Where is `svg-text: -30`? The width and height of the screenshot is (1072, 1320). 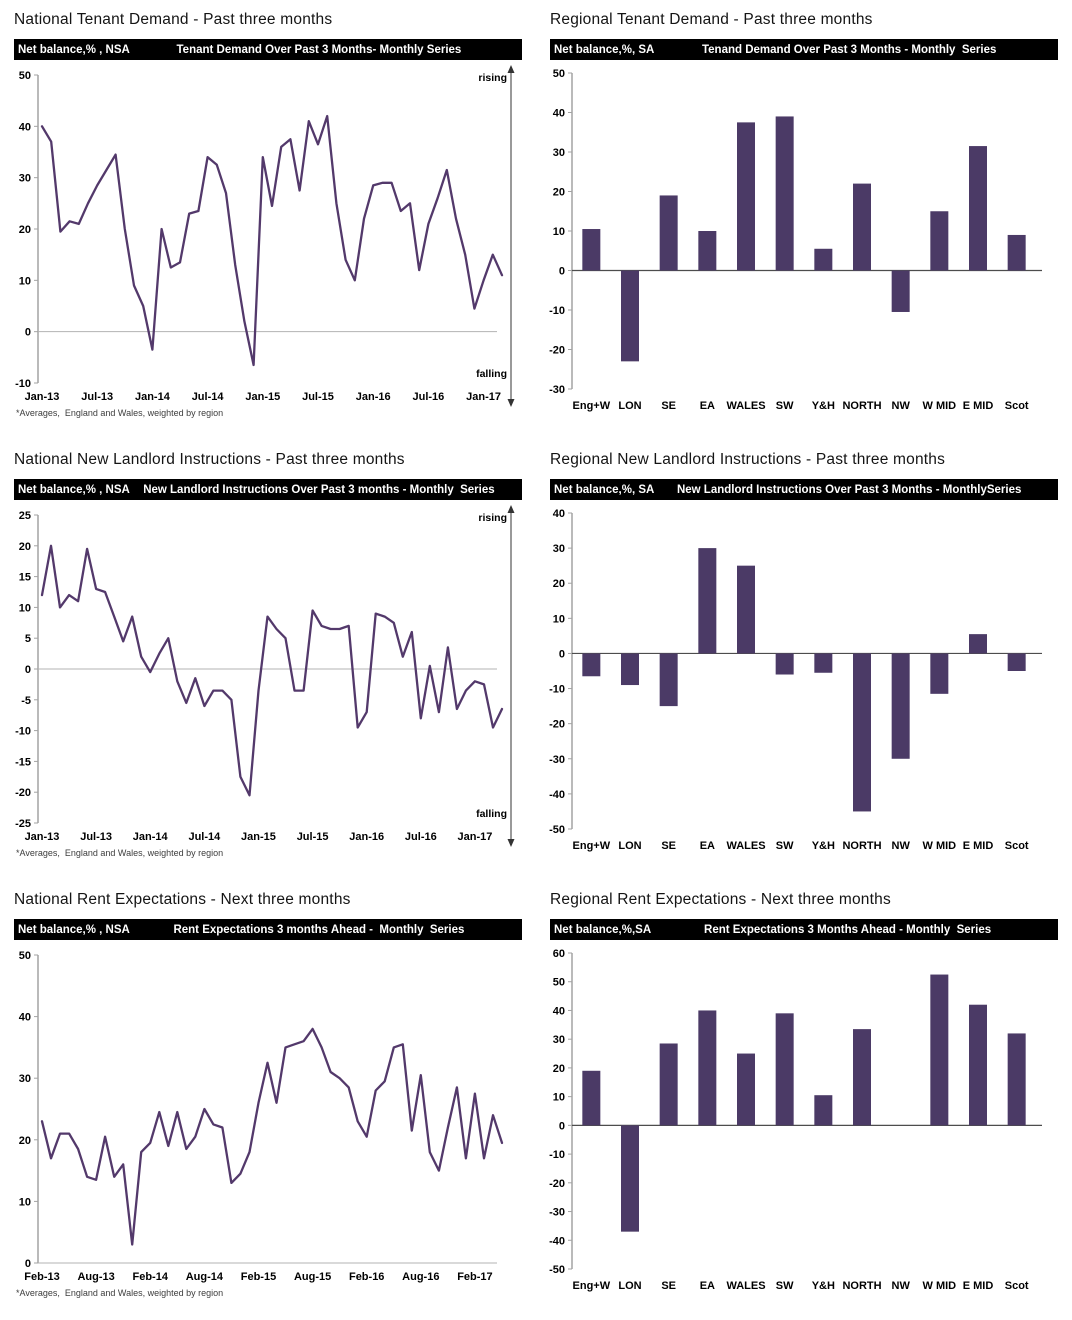 svg-text: -30 is located at coordinates (557, 390).